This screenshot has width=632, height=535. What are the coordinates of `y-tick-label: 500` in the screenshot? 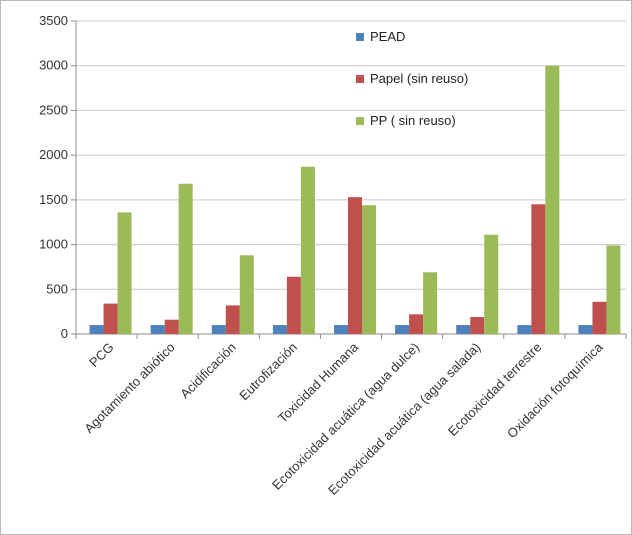 It's located at (57, 288).